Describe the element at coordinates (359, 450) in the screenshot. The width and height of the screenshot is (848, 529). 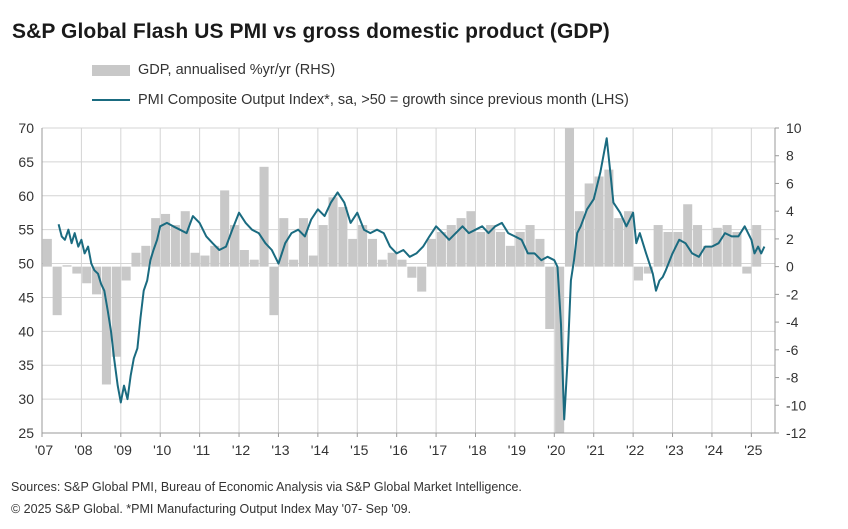
I see `x-tick-label: '15` at that location.